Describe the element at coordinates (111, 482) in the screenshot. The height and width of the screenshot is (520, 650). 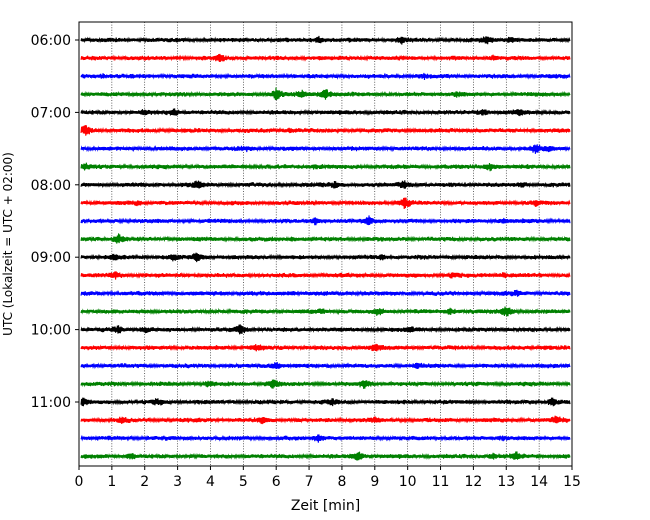
I see `x-tick-label: 1` at that location.